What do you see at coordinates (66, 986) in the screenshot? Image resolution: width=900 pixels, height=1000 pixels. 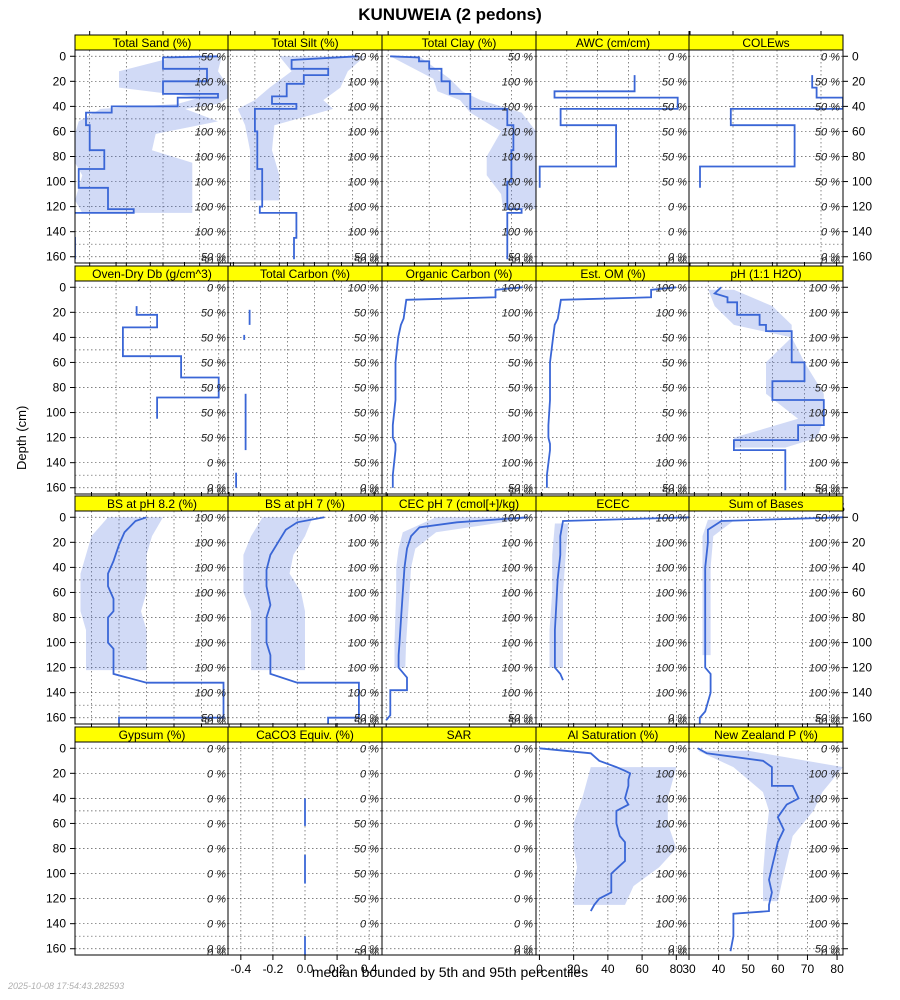 I see `timestamp: 2025-10-08 17:54:43.282593` at bounding box center [66, 986].